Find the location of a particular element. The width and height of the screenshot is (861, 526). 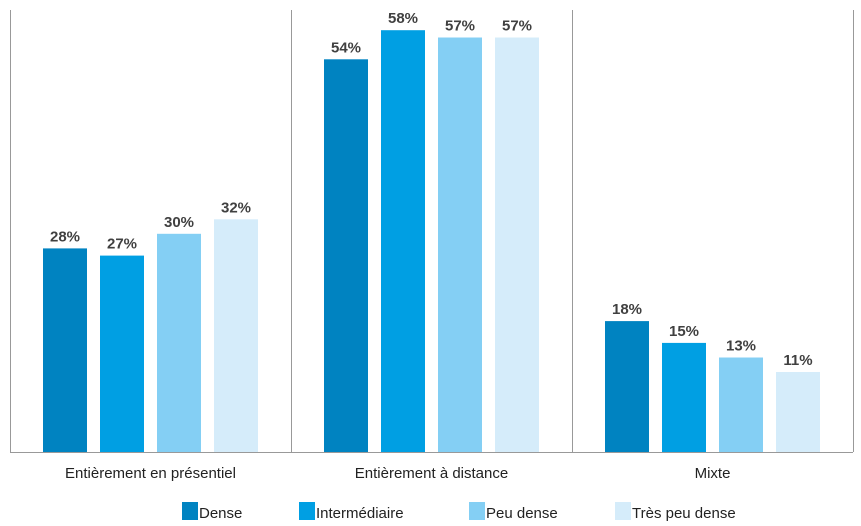

category-label: Entièrement en présentiel is located at coordinates (150, 473).